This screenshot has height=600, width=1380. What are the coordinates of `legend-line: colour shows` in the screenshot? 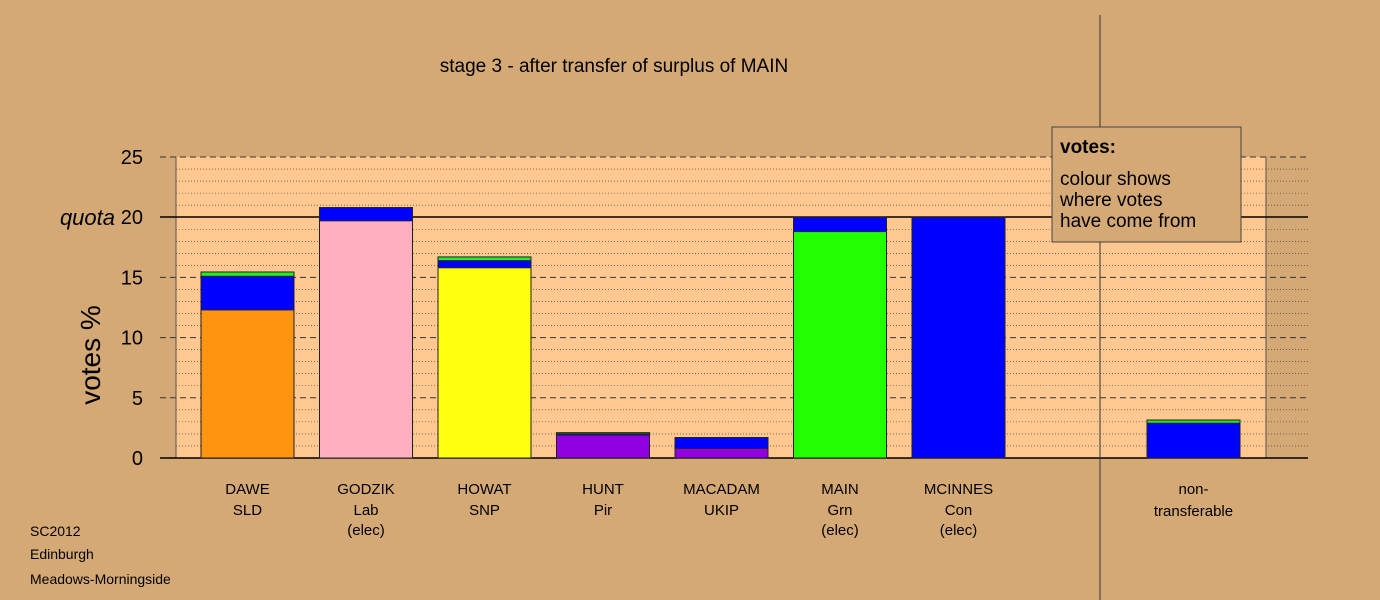 It's located at (1115, 179).